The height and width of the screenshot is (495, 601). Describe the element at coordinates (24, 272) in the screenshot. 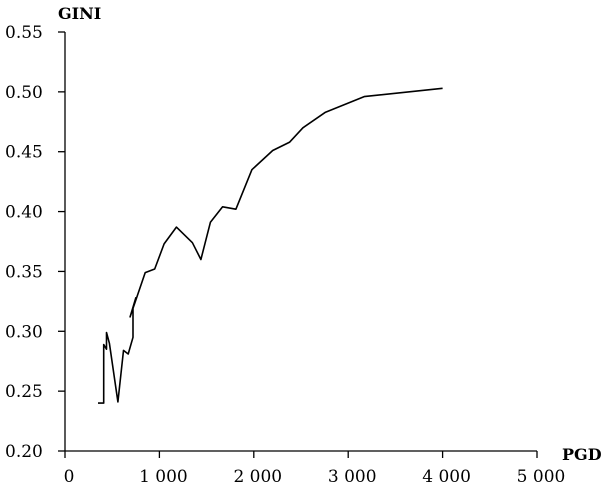

I see `y-tick-label: 0.35` at that location.